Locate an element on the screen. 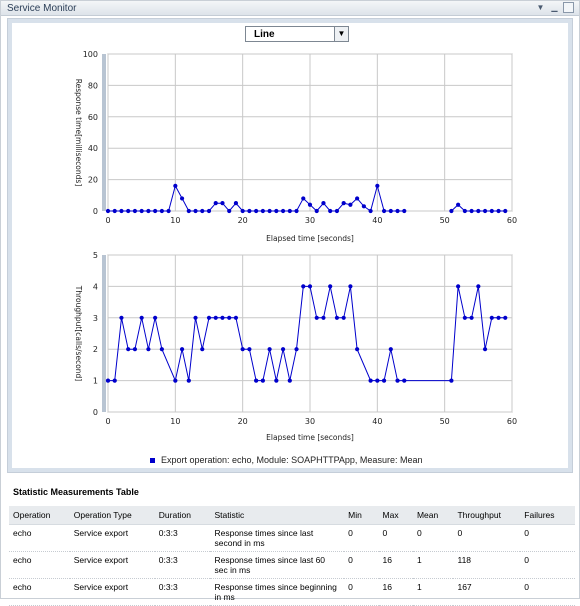 Image resolution: width=580 pixels, height=606 pixels. maximize-icon is located at coordinates (568, 7).